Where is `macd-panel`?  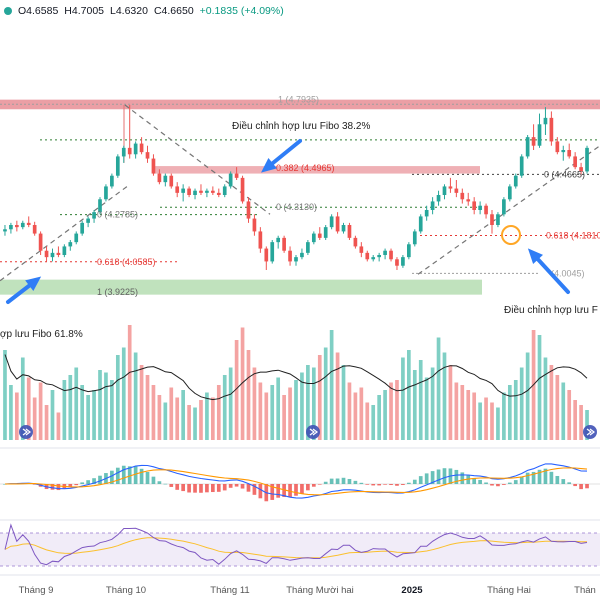
macd-panel is located at coordinates (300, 482).